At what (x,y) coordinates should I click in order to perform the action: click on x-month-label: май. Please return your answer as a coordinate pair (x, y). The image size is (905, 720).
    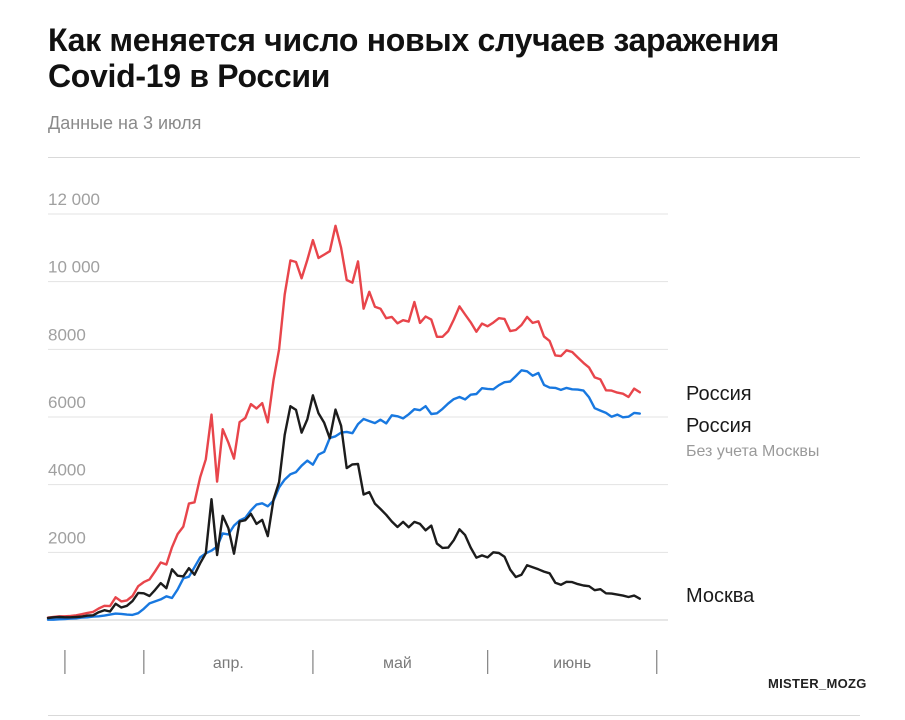
    Looking at the image, I should click on (397, 663).